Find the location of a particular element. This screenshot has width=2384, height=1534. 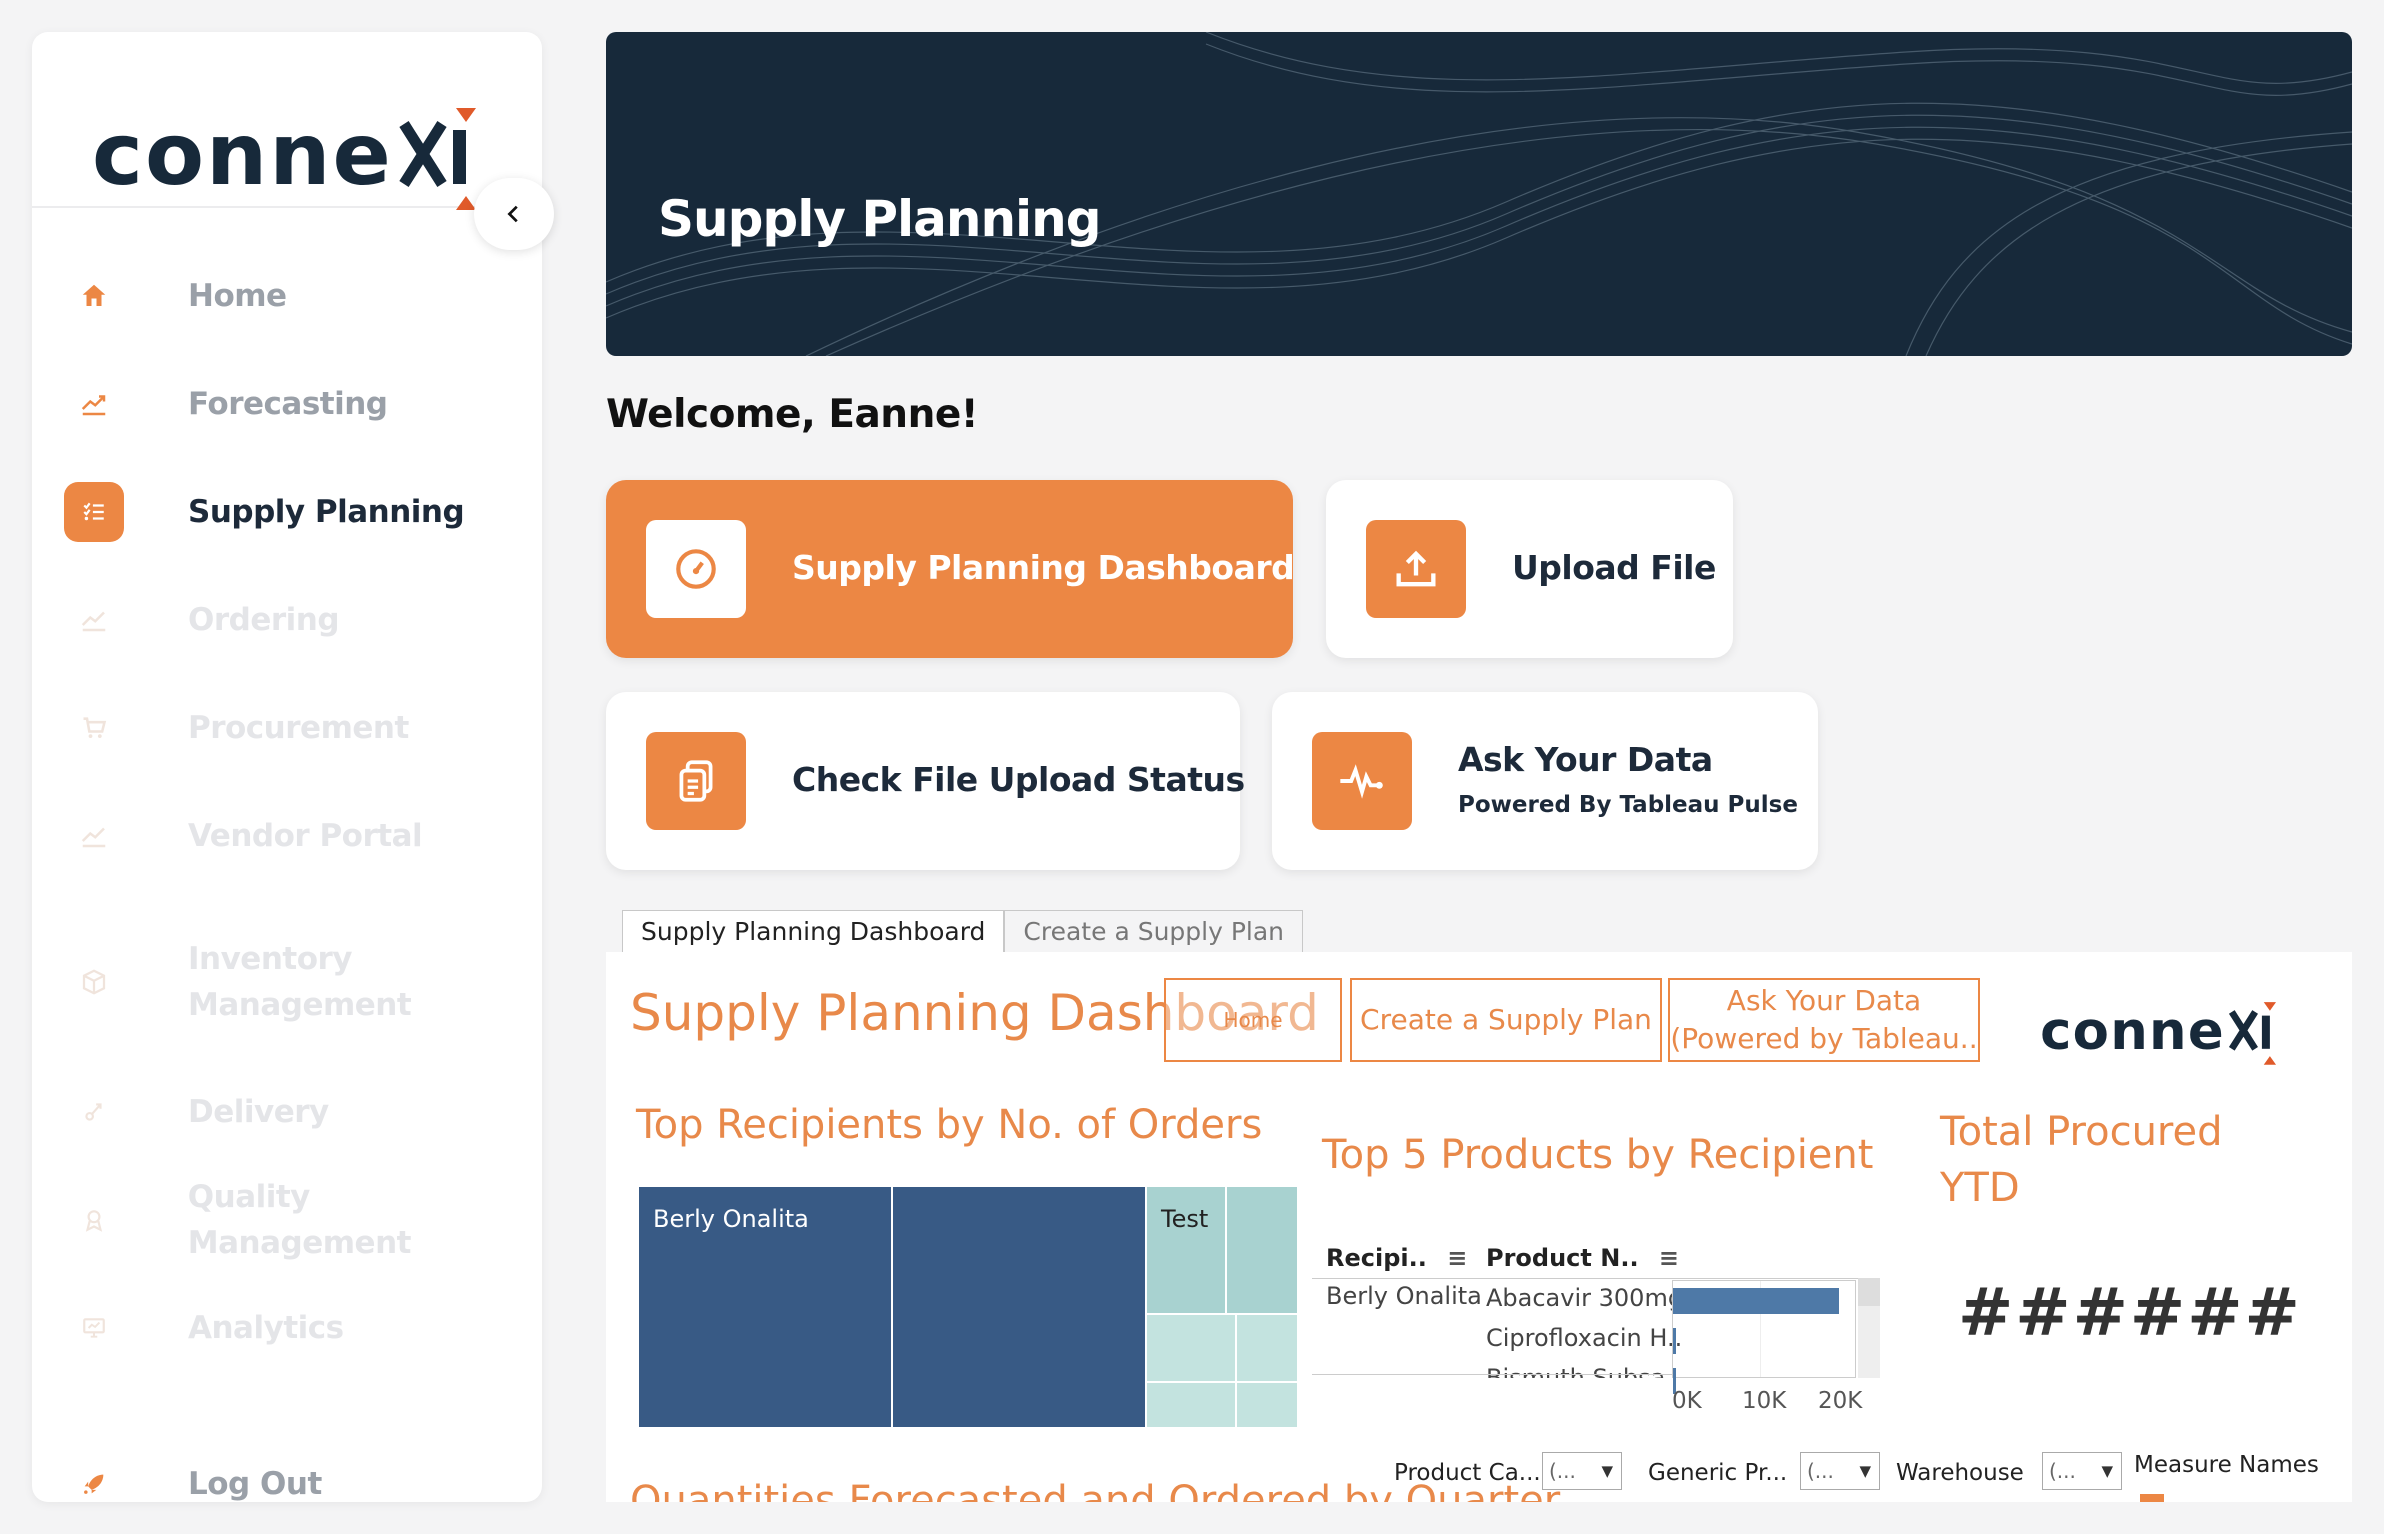

page-title: Supply Planning is located at coordinates (880, 219).